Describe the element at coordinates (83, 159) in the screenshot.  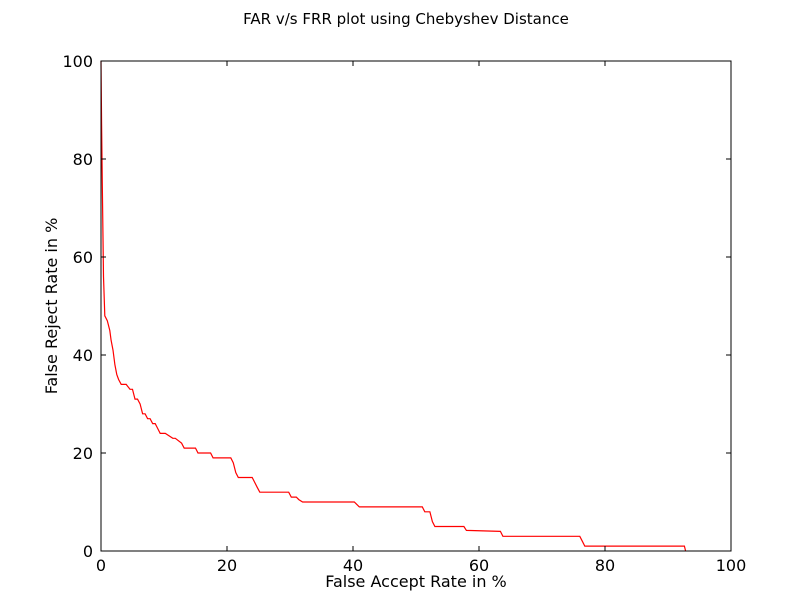
I see `y-tick-label: 80` at that location.